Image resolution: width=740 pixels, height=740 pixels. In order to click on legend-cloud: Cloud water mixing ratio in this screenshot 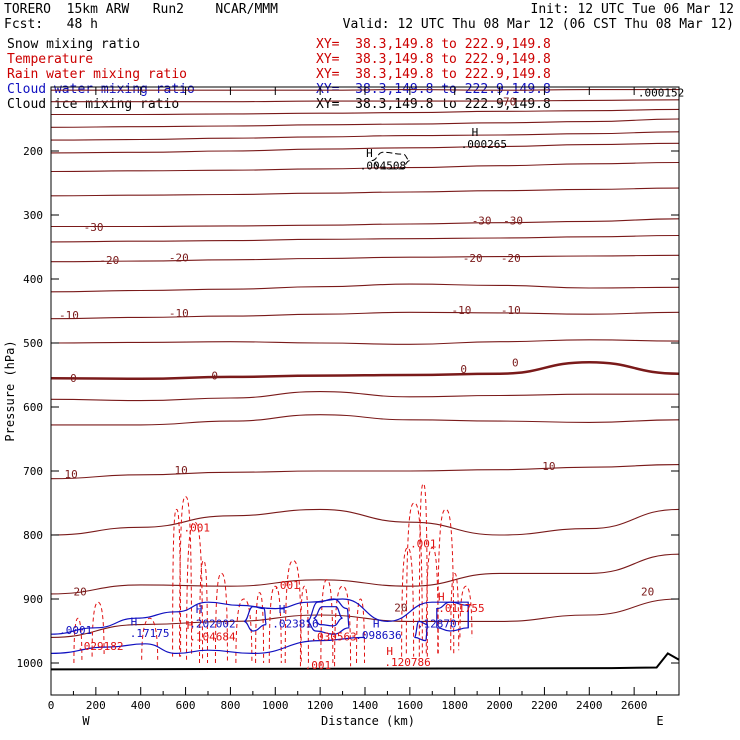, I will do `click(101, 89)`.